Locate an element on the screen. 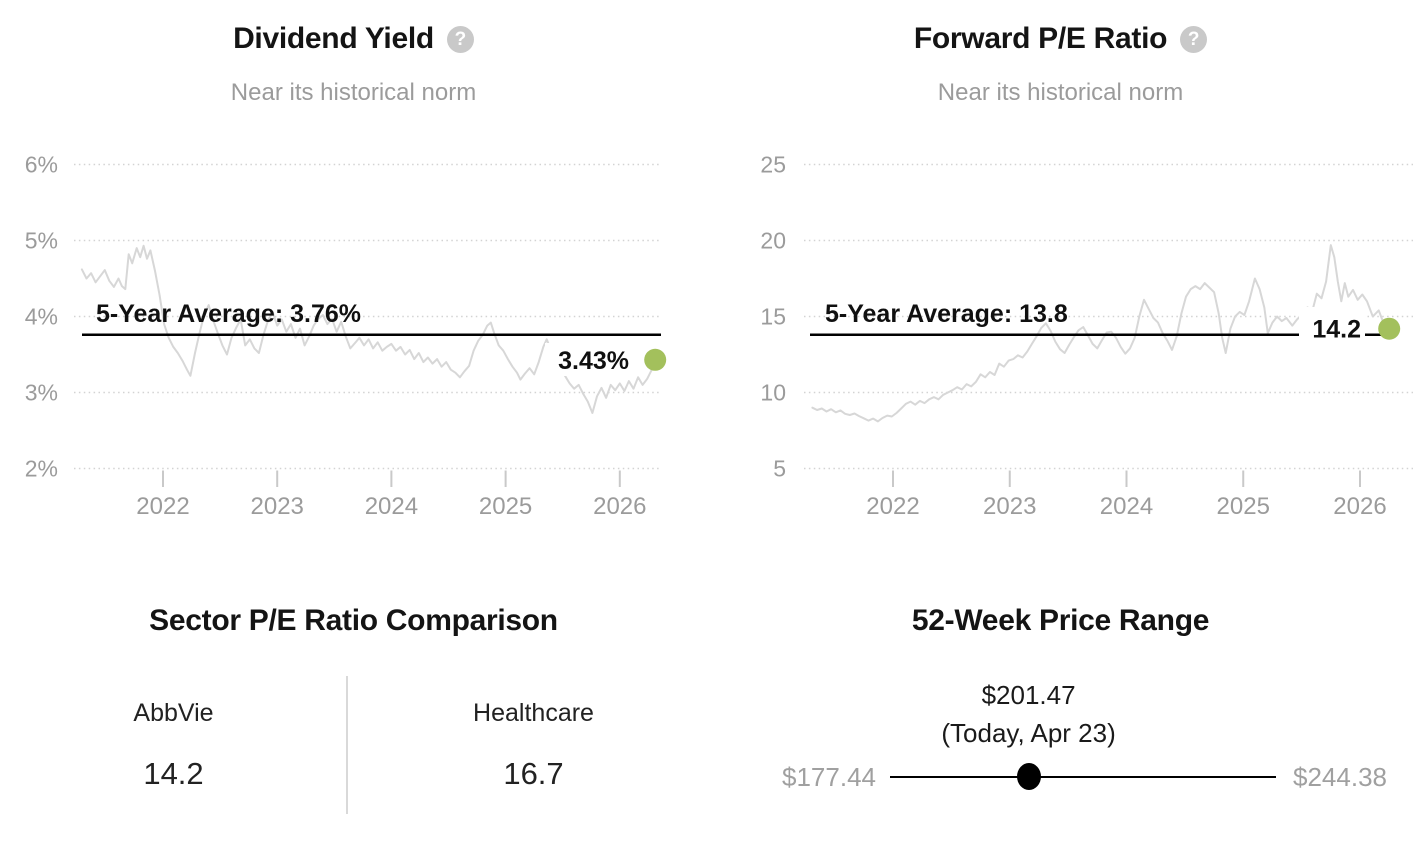 The image size is (1414, 844). range-low-label: $177.44 is located at coordinates (829, 777).